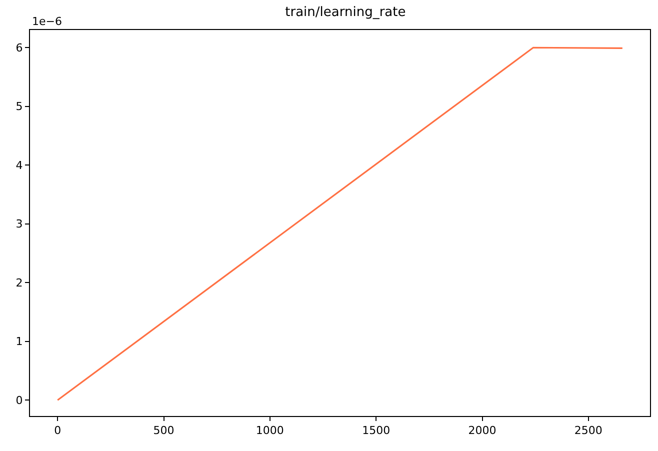 The width and height of the screenshot is (658, 451). Describe the element at coordinates (270, 431) in the screenshot. I see `x-tick-label: 1000` at that location.